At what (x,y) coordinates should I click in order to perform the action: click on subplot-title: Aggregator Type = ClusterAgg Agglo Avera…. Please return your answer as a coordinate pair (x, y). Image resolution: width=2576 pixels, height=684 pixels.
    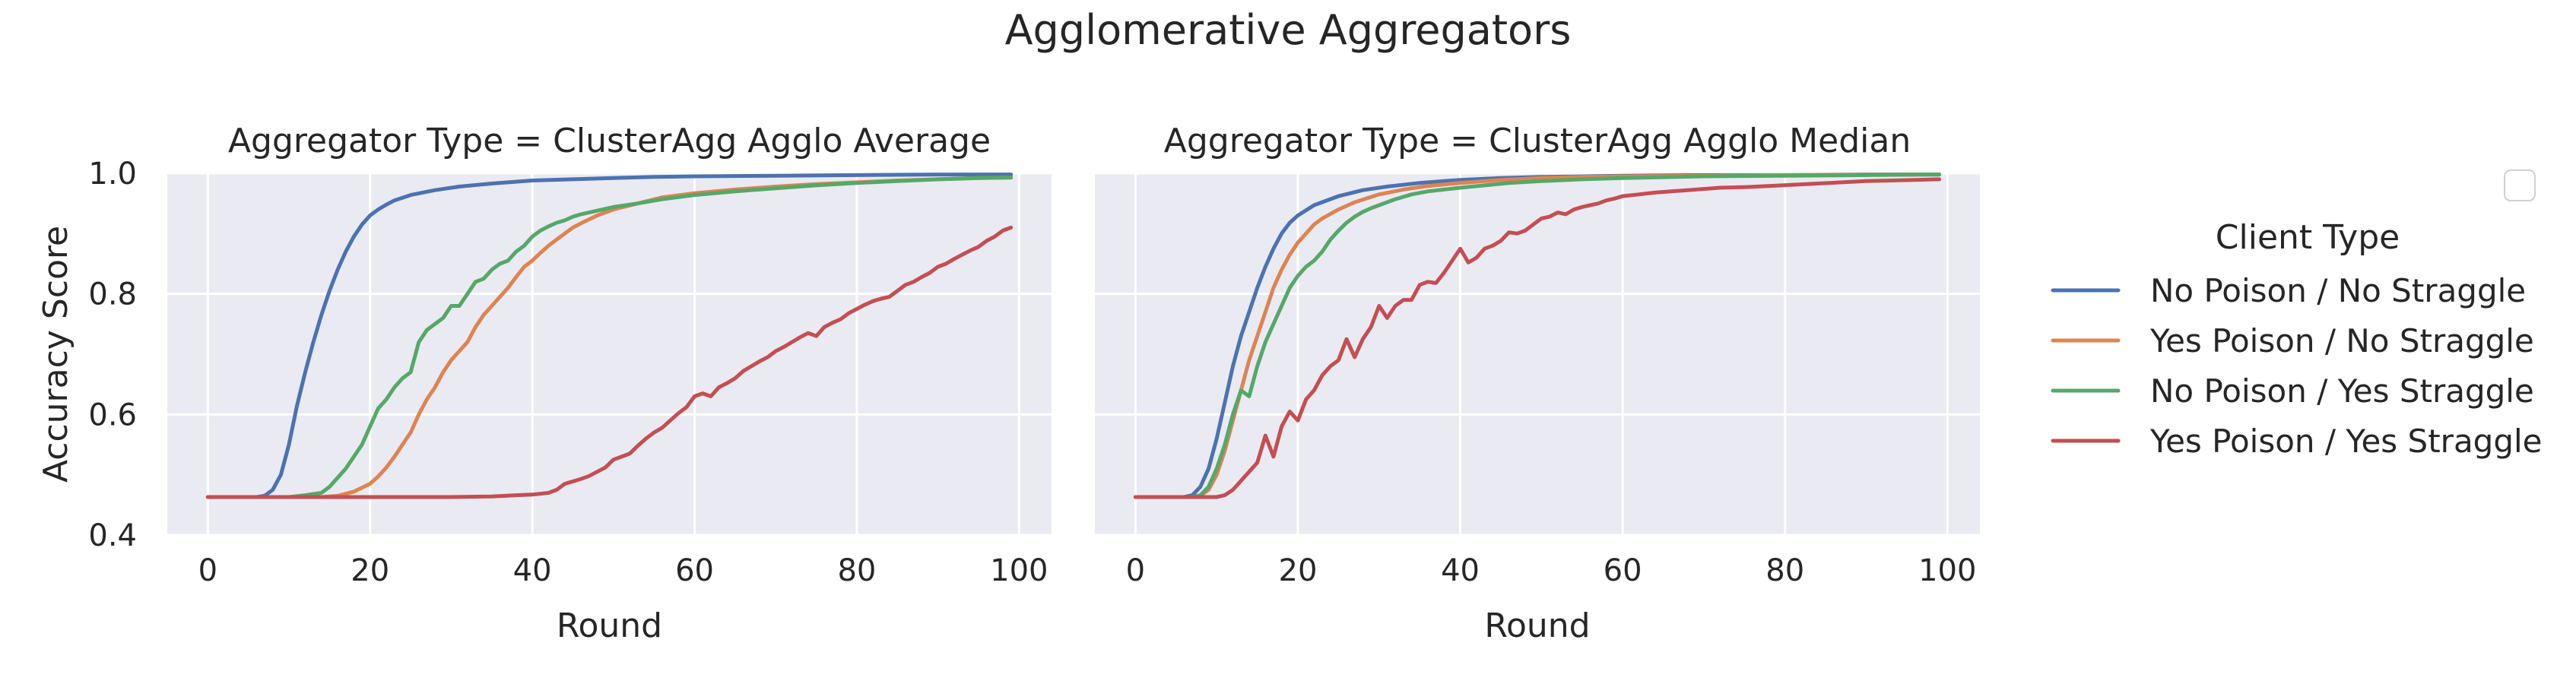
    Looking at the image, I should click on (609, 141).